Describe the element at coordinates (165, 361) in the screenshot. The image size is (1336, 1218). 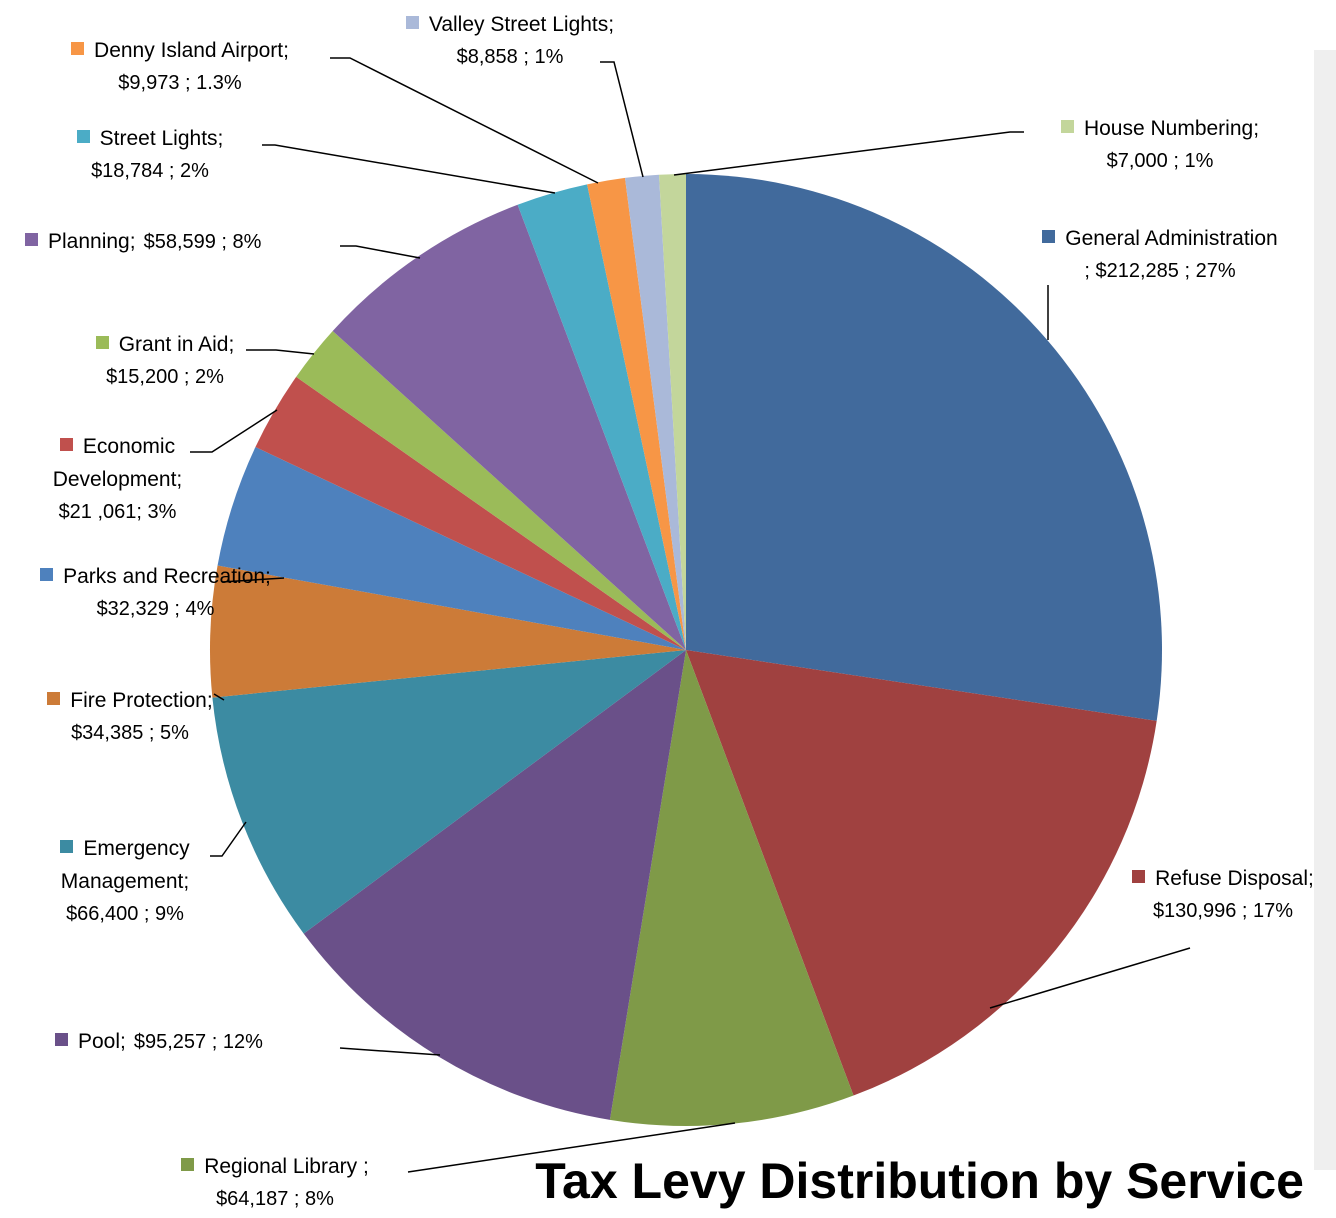
I see `slice-label: Grant in Aid; $15,200 ; 2%` at that location.